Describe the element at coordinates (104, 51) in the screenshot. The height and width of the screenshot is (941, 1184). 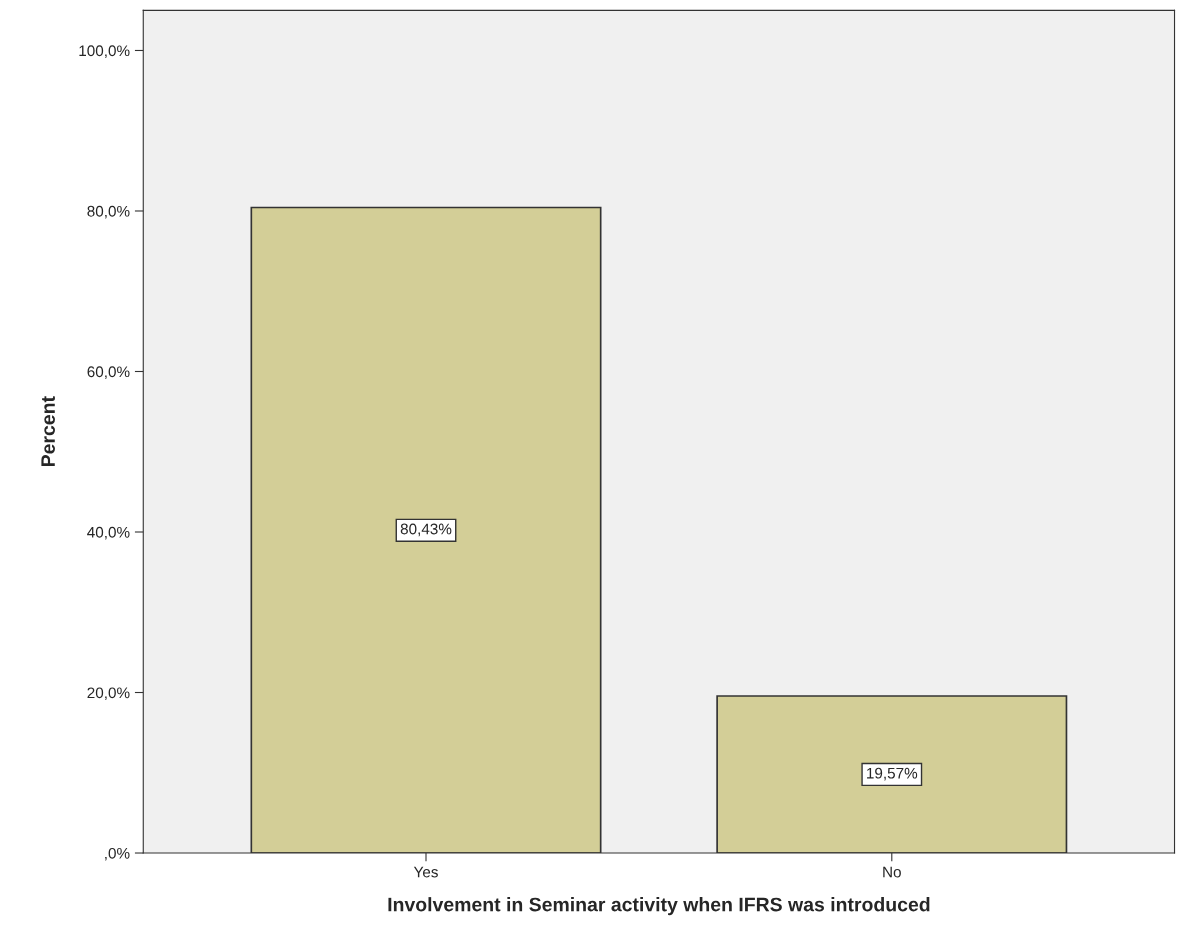
I see `y-tick-label: 100,0%` at that location.